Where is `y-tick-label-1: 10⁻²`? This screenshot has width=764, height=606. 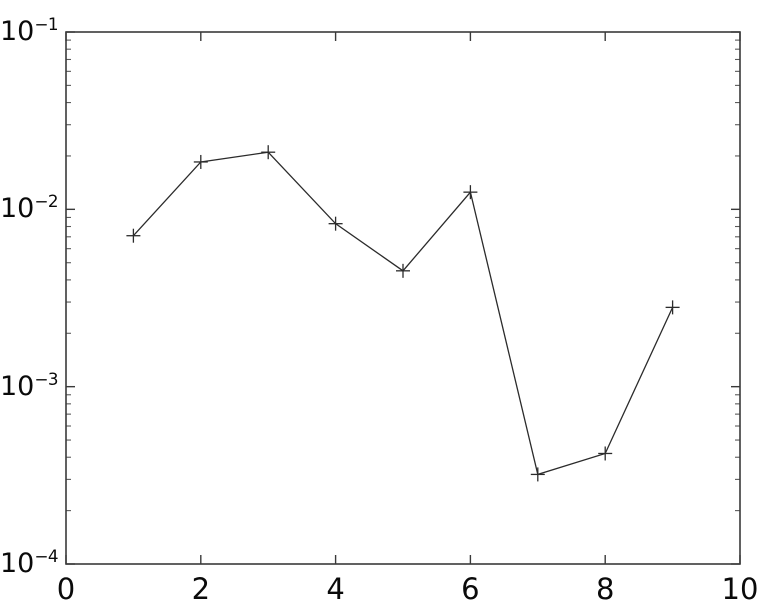
y-tick-label-1: 10⁻² is located at coordinates (29, 208).